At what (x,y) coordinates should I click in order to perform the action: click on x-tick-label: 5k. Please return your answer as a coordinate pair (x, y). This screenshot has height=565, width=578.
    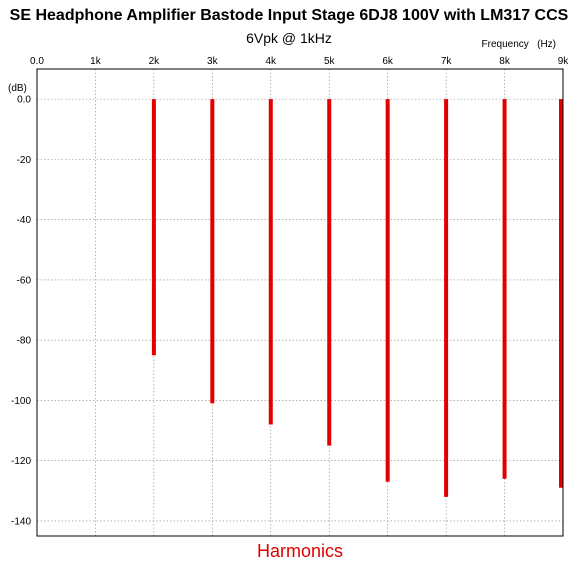
    Looking at the image, I should click on (330, 61).